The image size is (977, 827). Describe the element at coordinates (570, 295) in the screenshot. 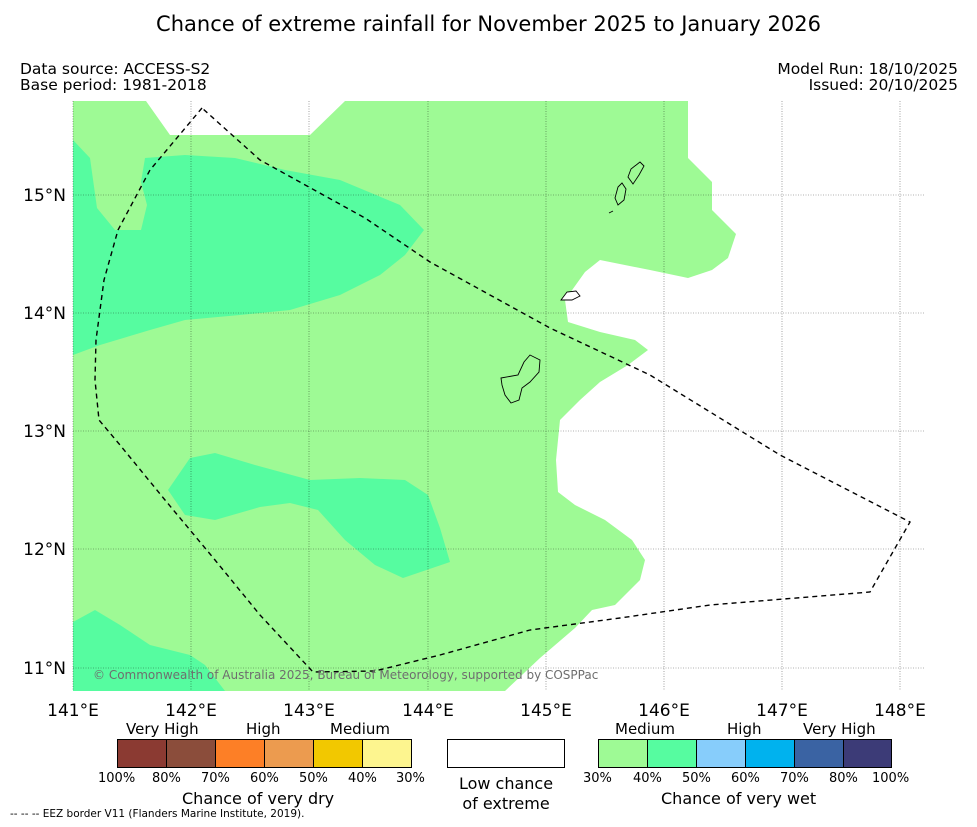

I see `rota-island-outline` at that location.